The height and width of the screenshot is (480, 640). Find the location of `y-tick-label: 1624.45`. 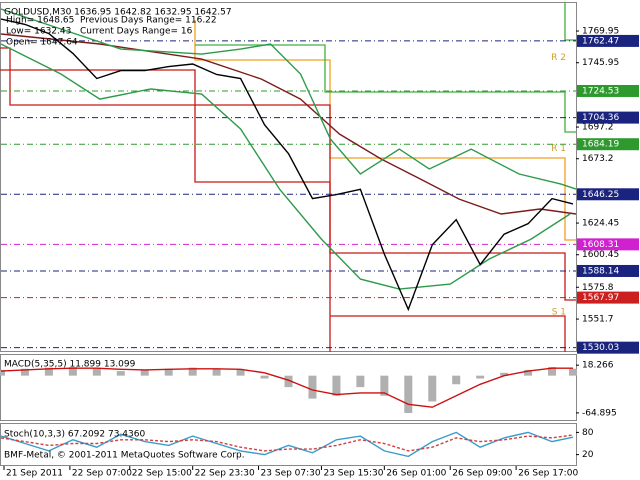

y-tick-label: 1624.45 is located at coordinates (600, 224).